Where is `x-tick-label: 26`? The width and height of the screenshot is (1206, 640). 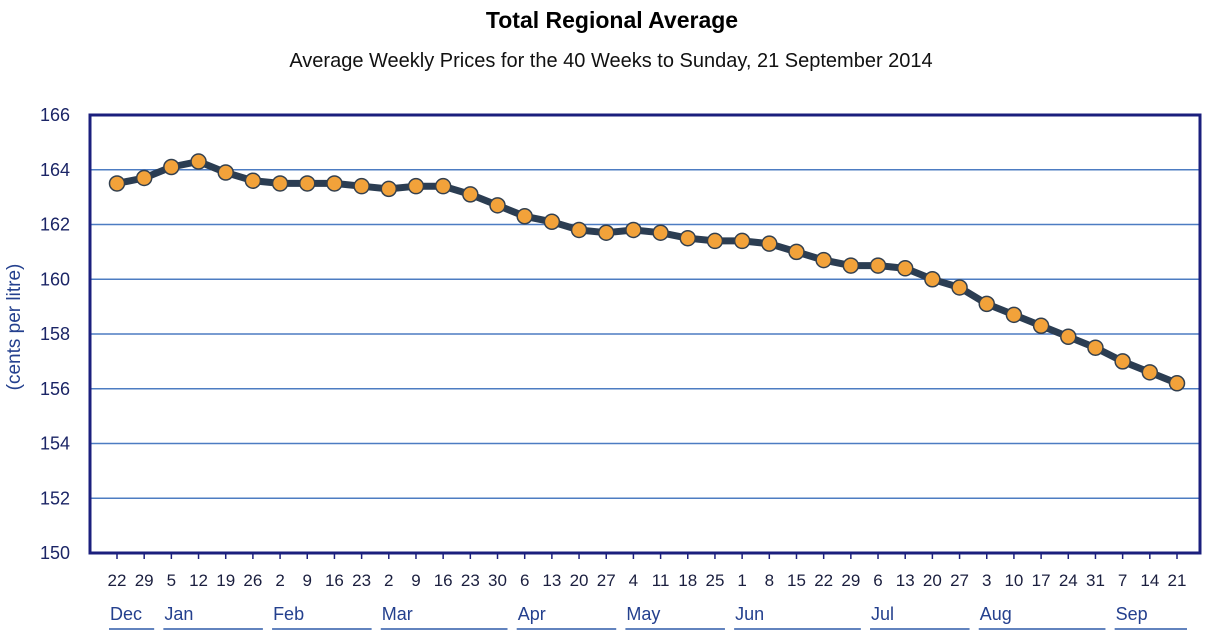 x-tick-label: 26 is located at coordinates (252, 580).